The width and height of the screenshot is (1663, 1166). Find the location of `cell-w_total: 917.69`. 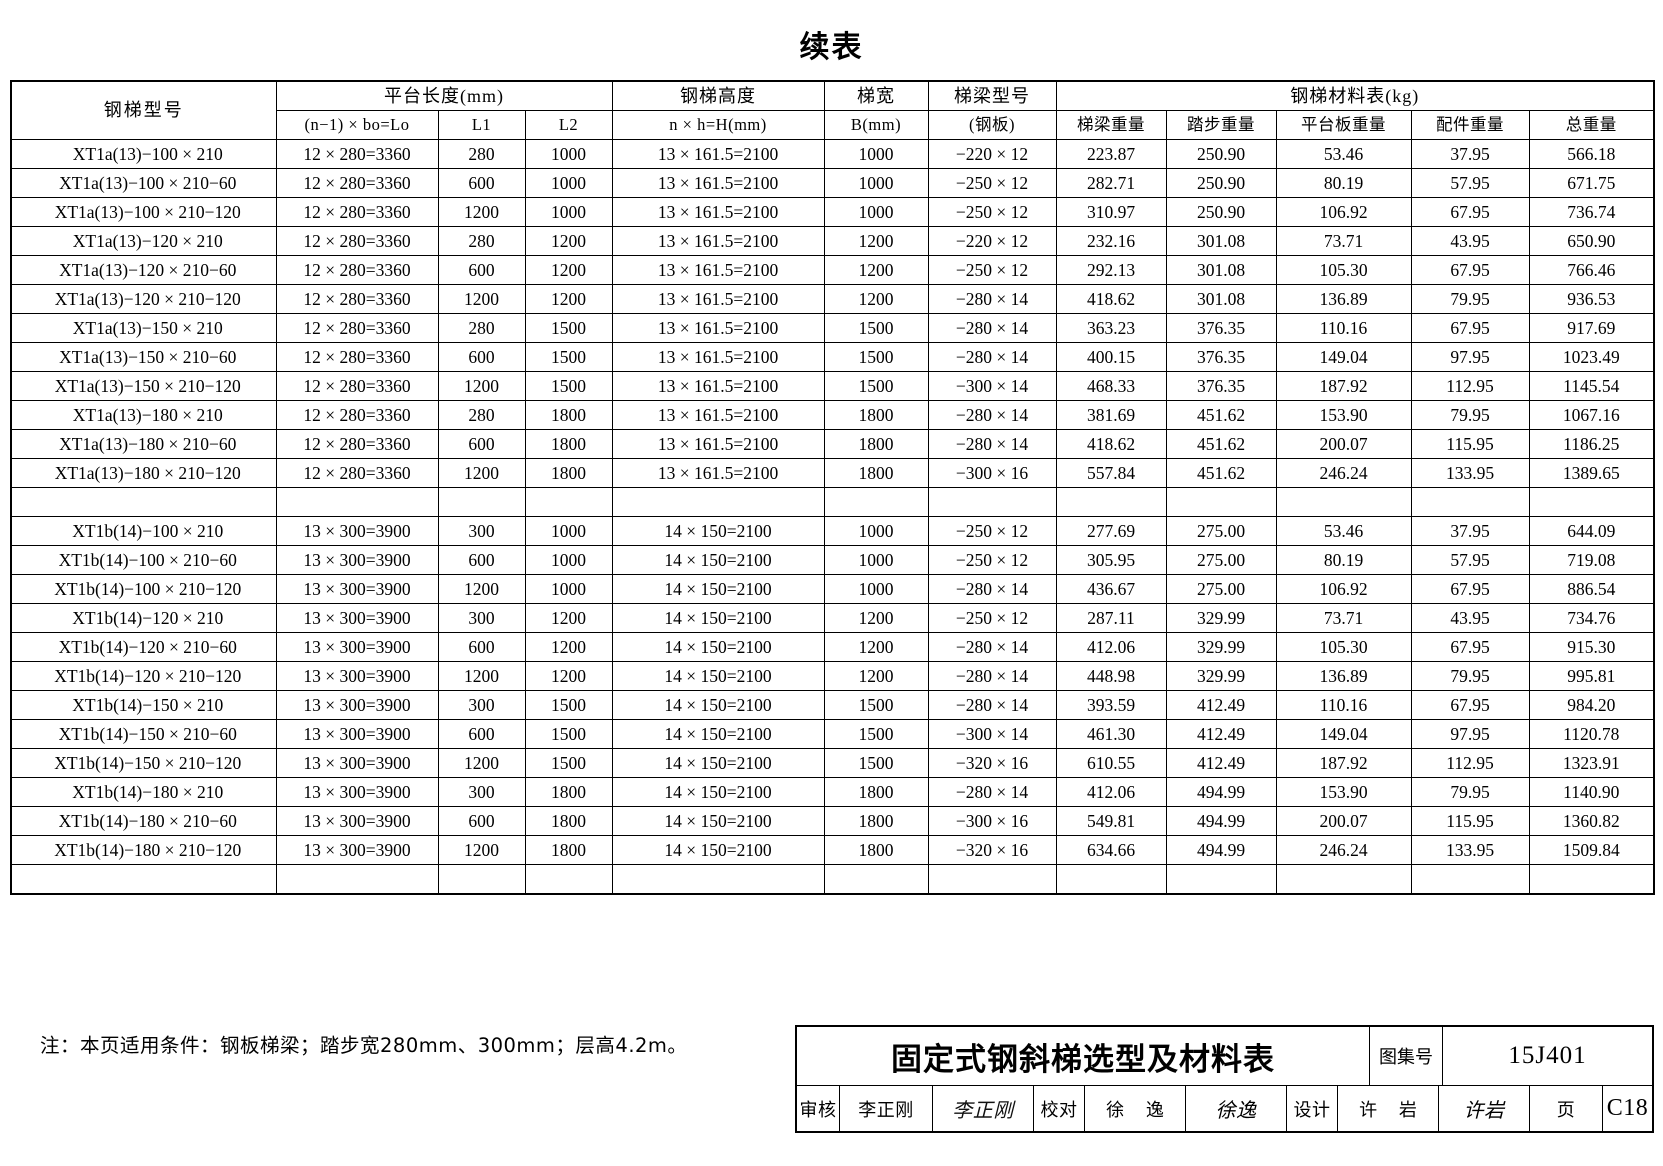

cell-w_total: 917.69 is located at coordinates (1591, 328).